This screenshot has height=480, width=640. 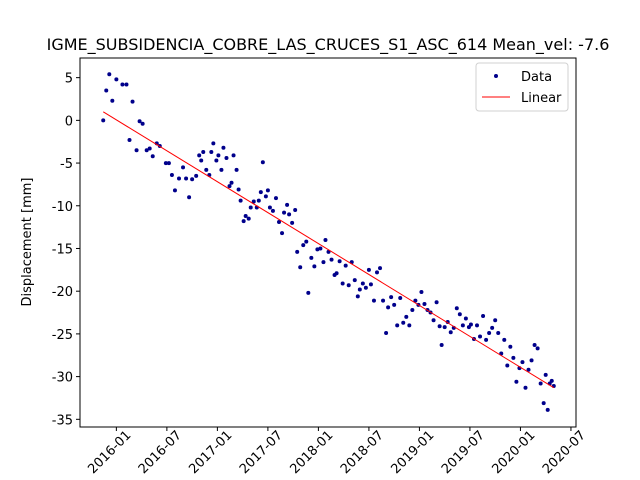 What do you see at coordinates (62, 292) in the screenshot?
I see `y-tick-label: -20` at bounding box center [62, 292].